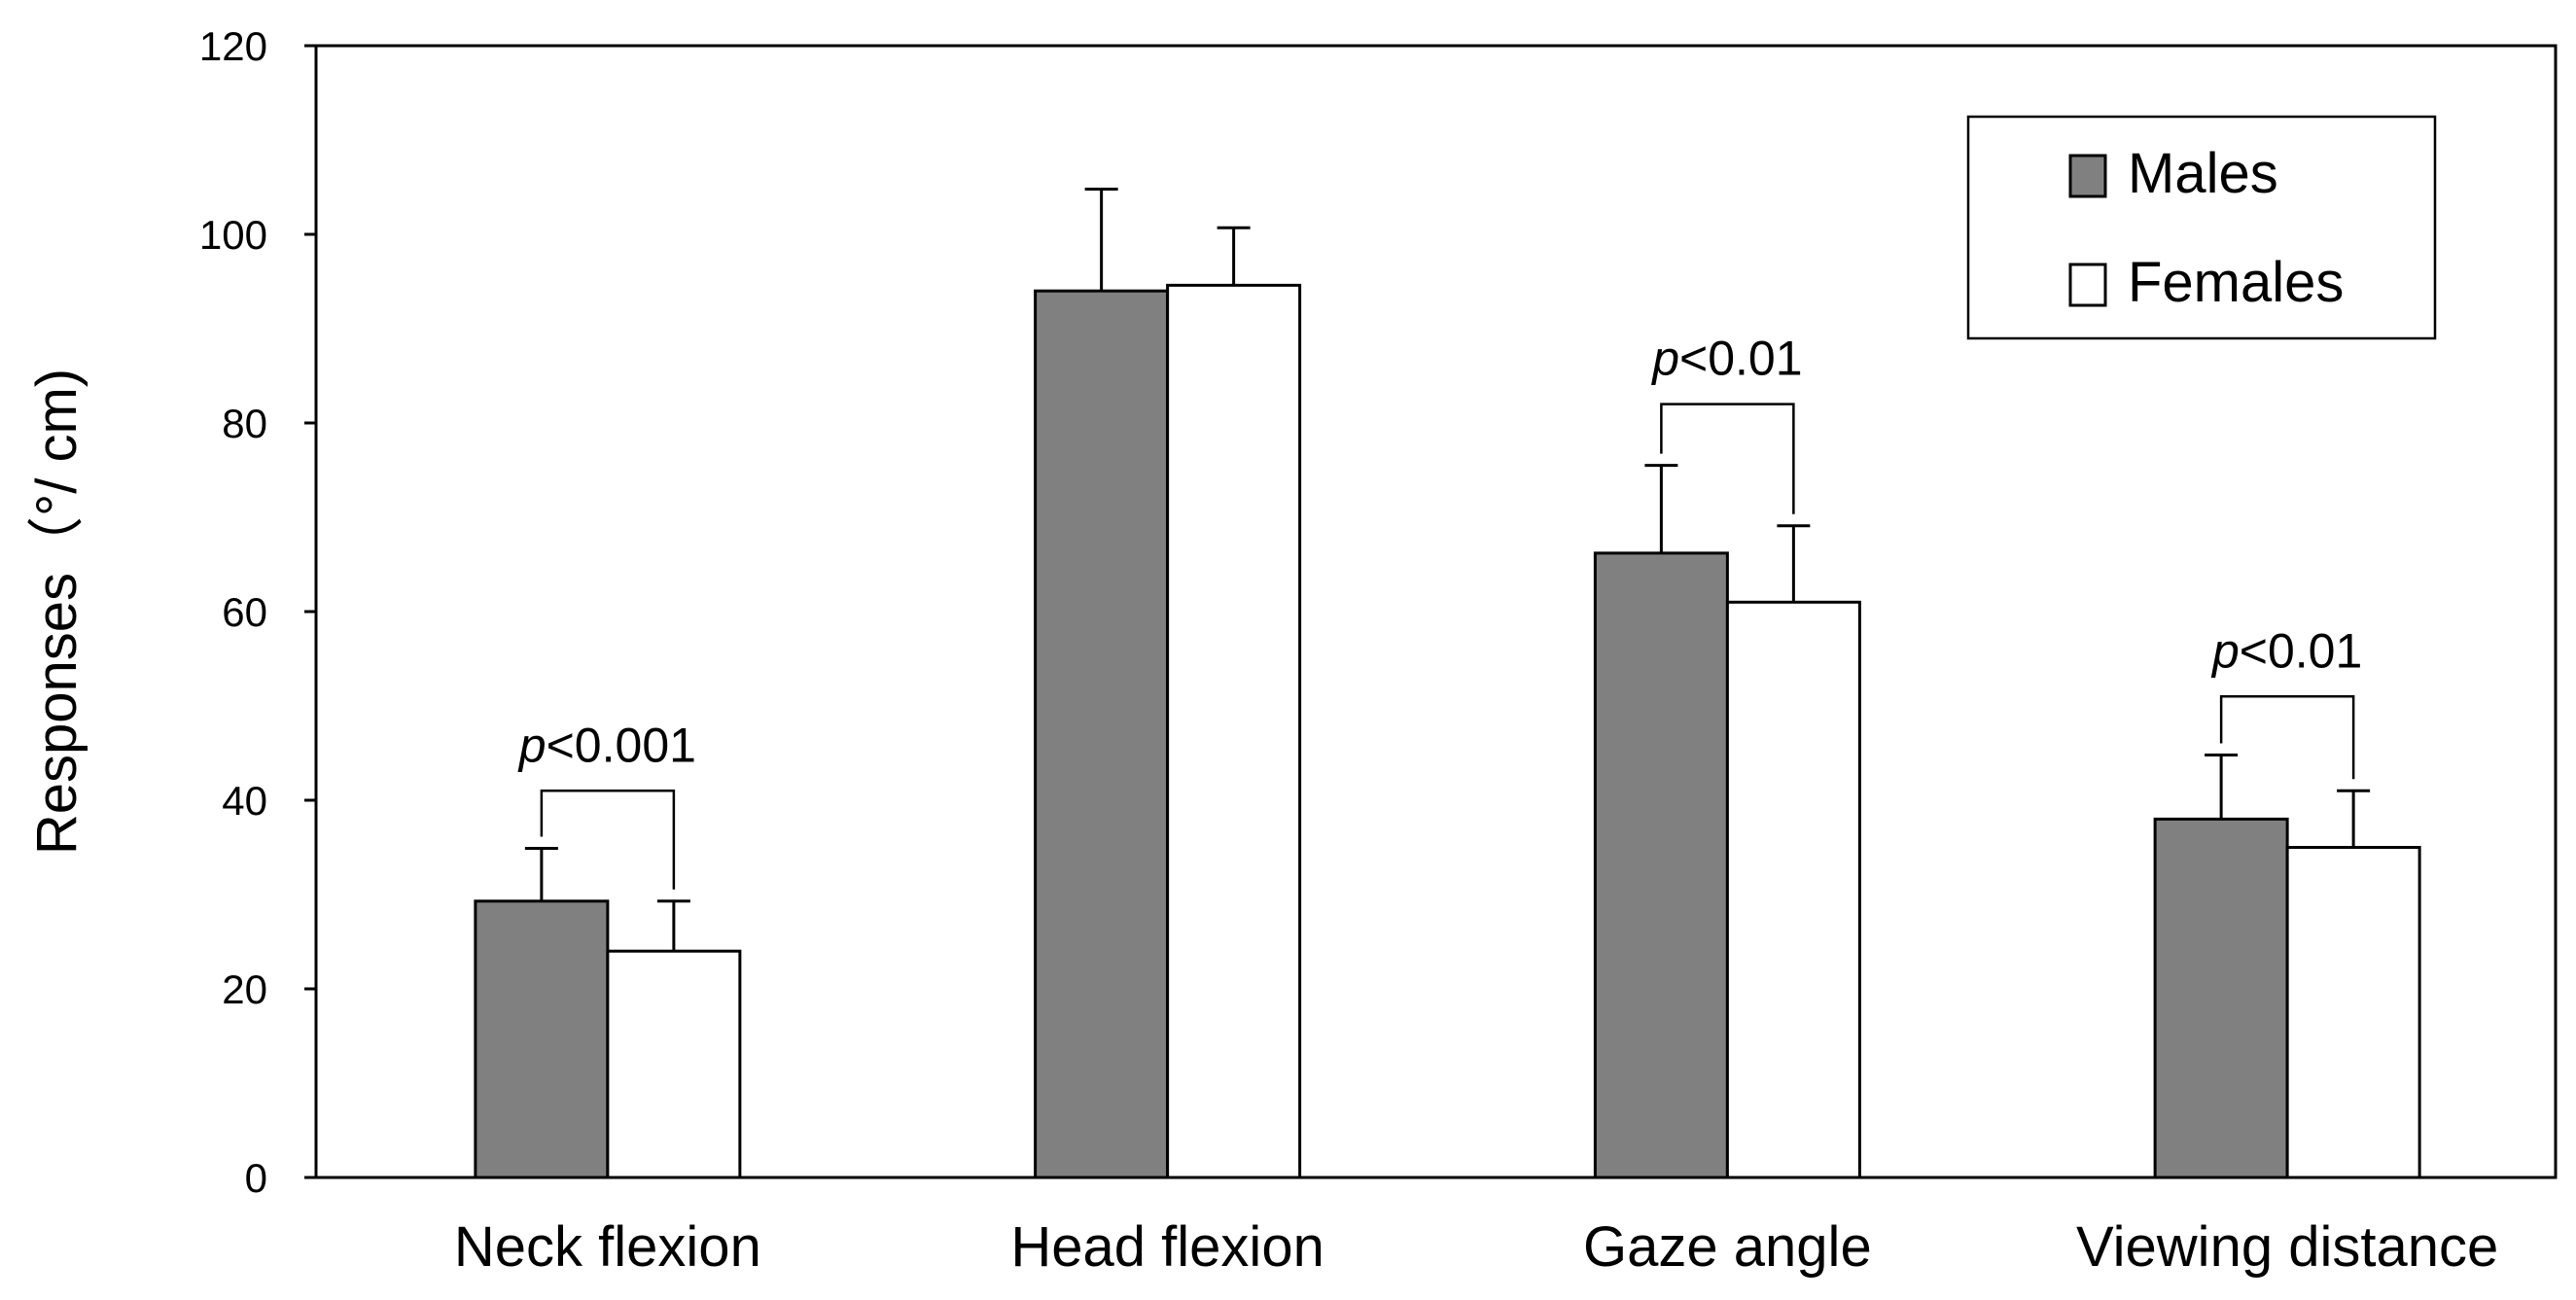 Image resolution: width=2576 pixels, height=1300 pixels. I want to click on legend-swatch-males, so click(2088, 176).